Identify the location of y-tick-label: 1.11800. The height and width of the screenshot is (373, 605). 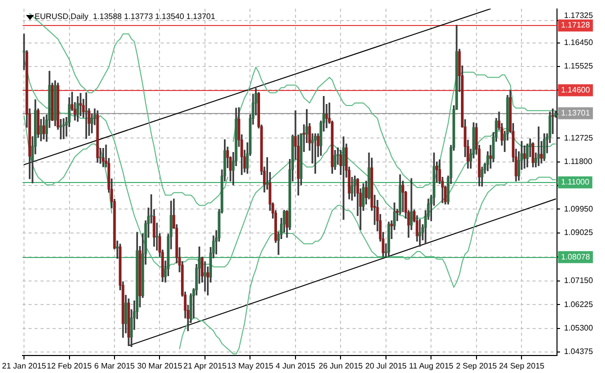
(578, 161).